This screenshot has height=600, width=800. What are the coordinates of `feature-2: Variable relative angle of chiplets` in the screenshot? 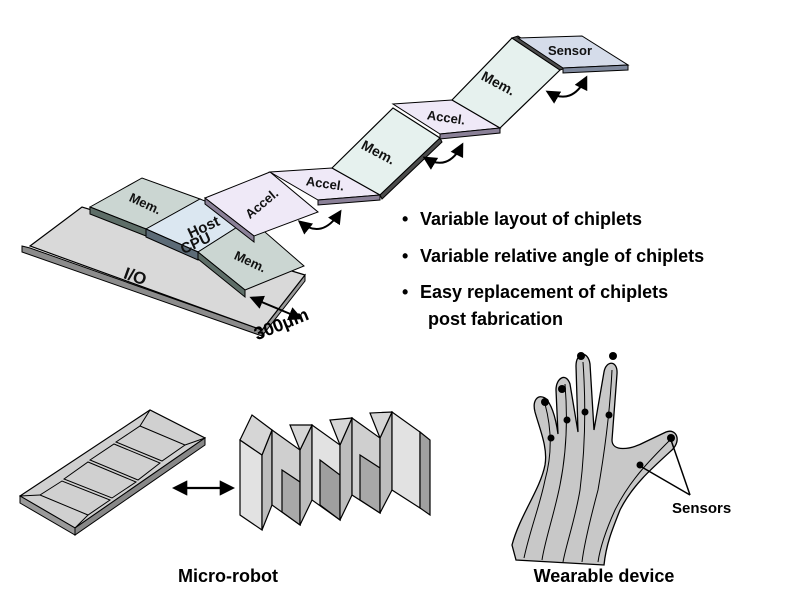 It's located at (562, 256).